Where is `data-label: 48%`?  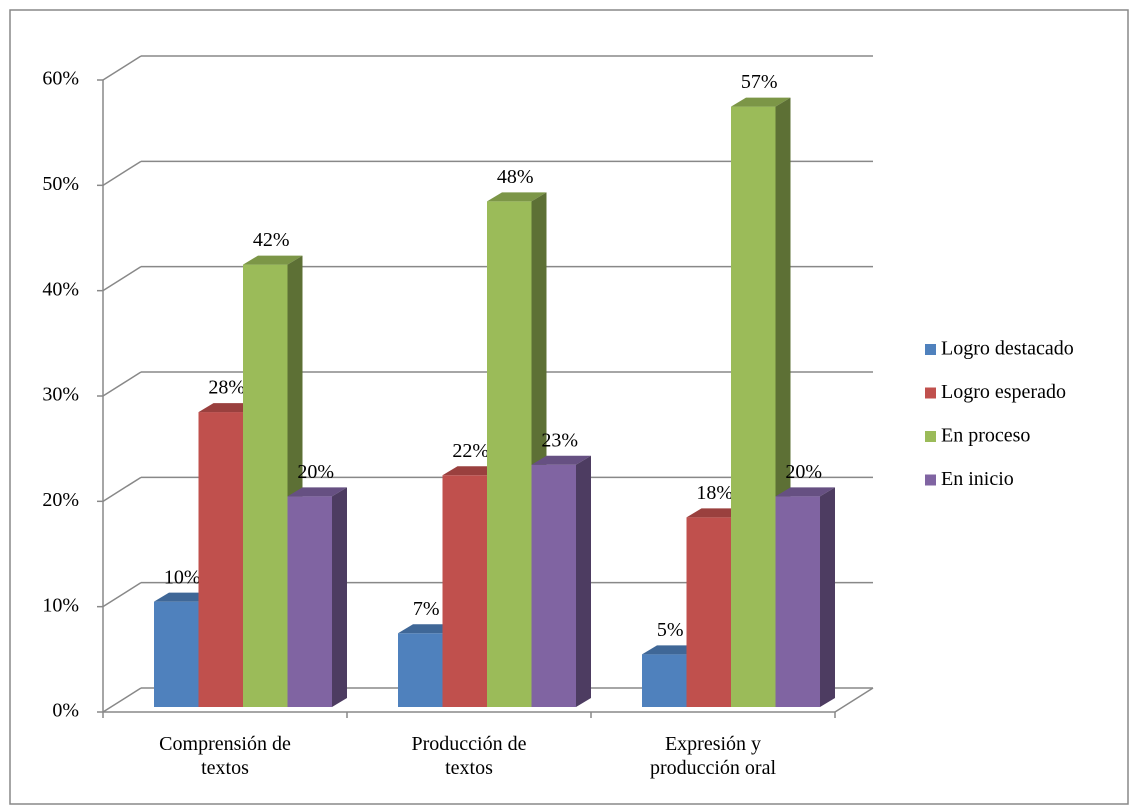 data-label: 48% is located at coordinates (515, 177).